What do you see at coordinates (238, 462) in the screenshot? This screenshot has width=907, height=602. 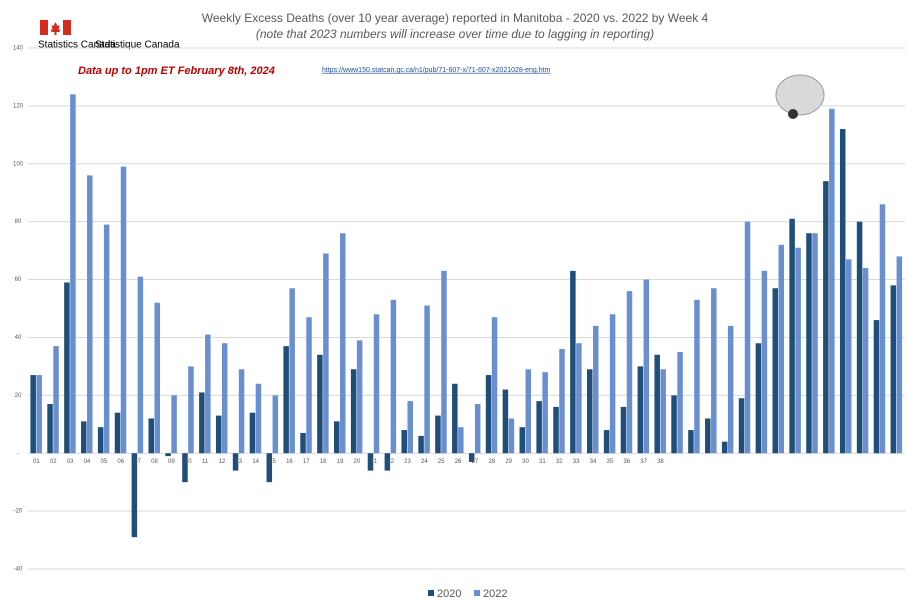 I see `x-tick-label: 13` at bounding box center [238, 462].